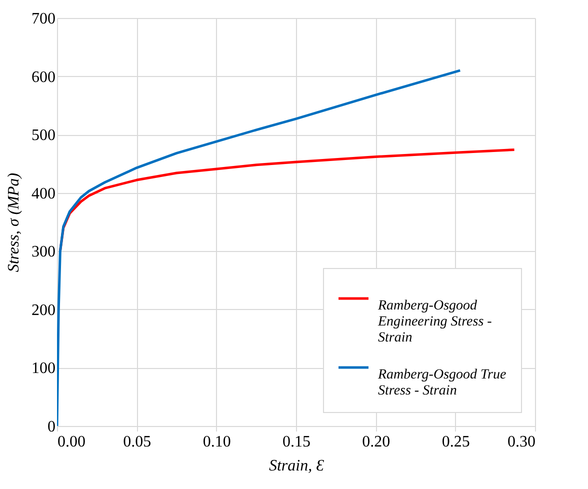 The image size is (588, 489). What do you see at coordinates (52, 427) in the screenshot?
I see `y-tick-label: 0` at bounding box center [52, 427].